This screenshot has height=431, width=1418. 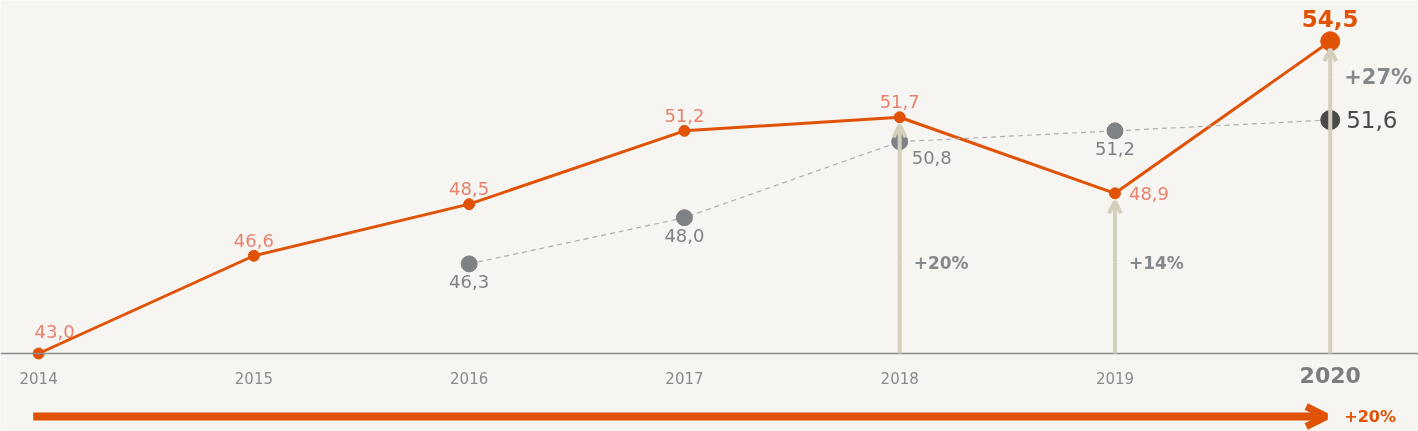 What do you see at coordinates (38, 378) in the screenshot?
I see `x-tick-label: 2014` at bounding box center [38, 378].